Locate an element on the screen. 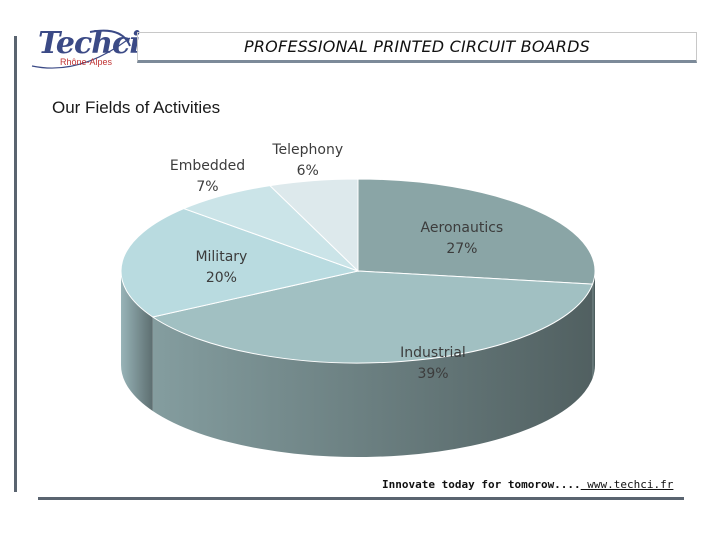 The image size is (720, 540). pie-slice-military is located at coordinates (240, 263).